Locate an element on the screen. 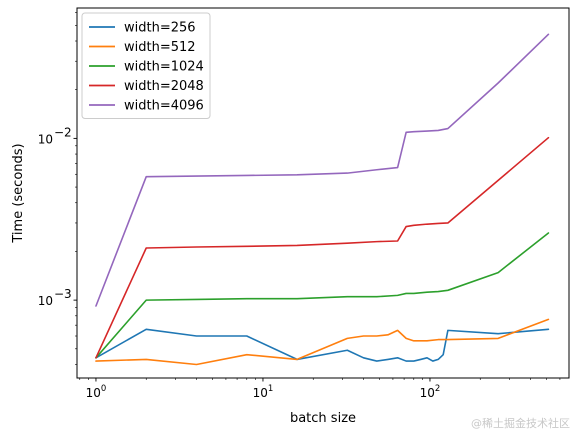 This screenshot has width=578, height=437. x-axis: 10⁰ 10¹ 10² is located at coordinates (320, 389).